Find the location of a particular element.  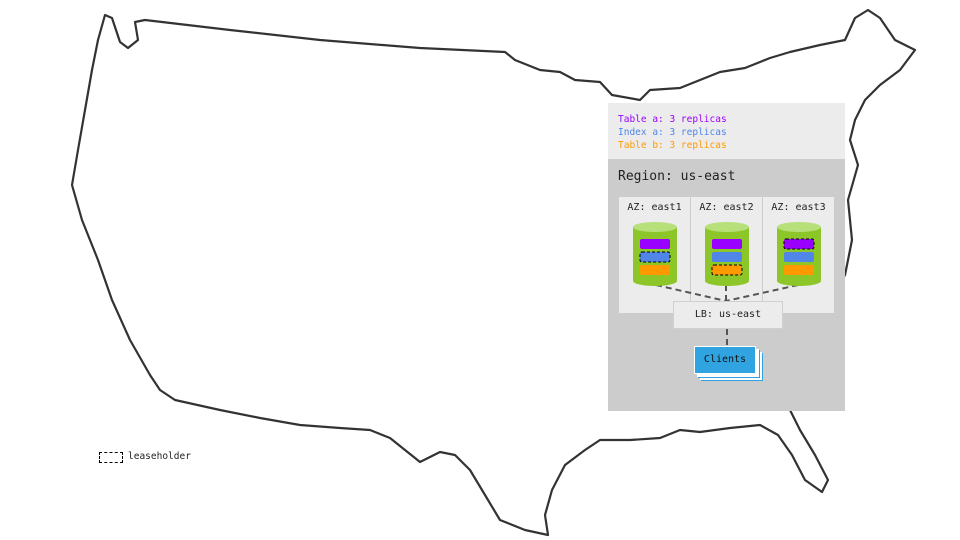

legend-table-b: Table b: 3 replicas is located at coordinates (672, 145).